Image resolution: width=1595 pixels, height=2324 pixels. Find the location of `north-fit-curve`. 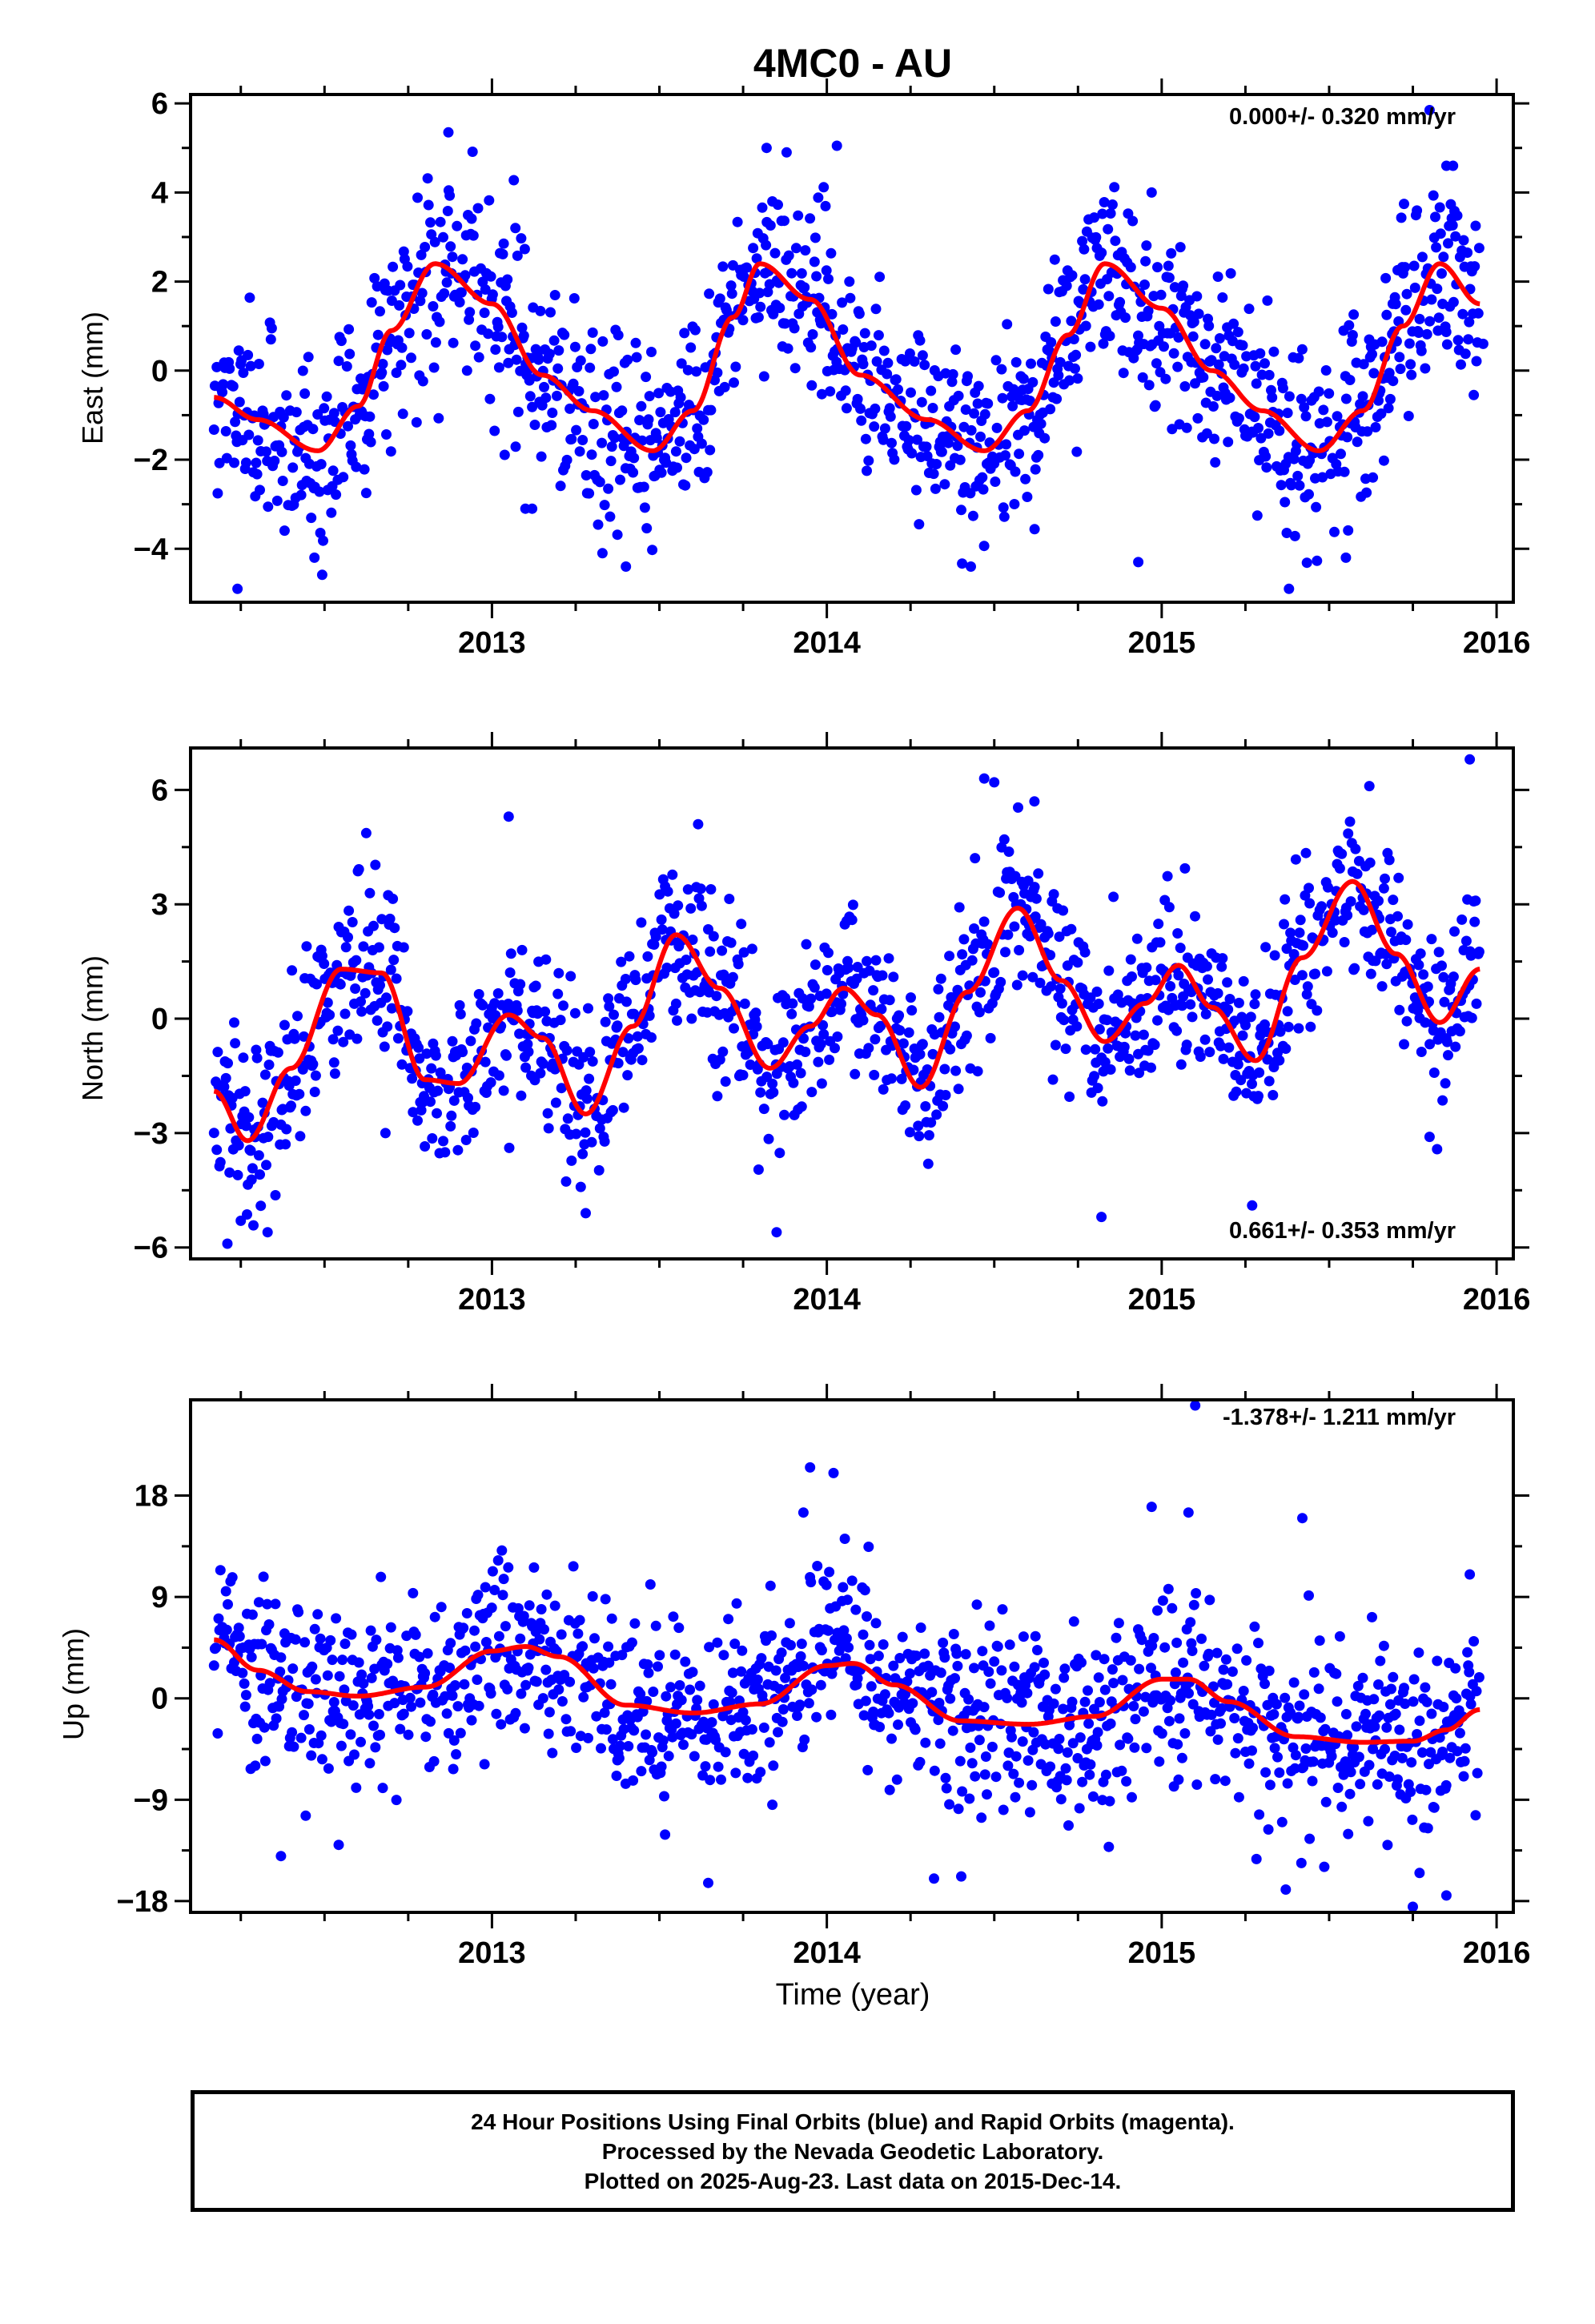

north-fit-curve is located at coordinates (847, 1012).